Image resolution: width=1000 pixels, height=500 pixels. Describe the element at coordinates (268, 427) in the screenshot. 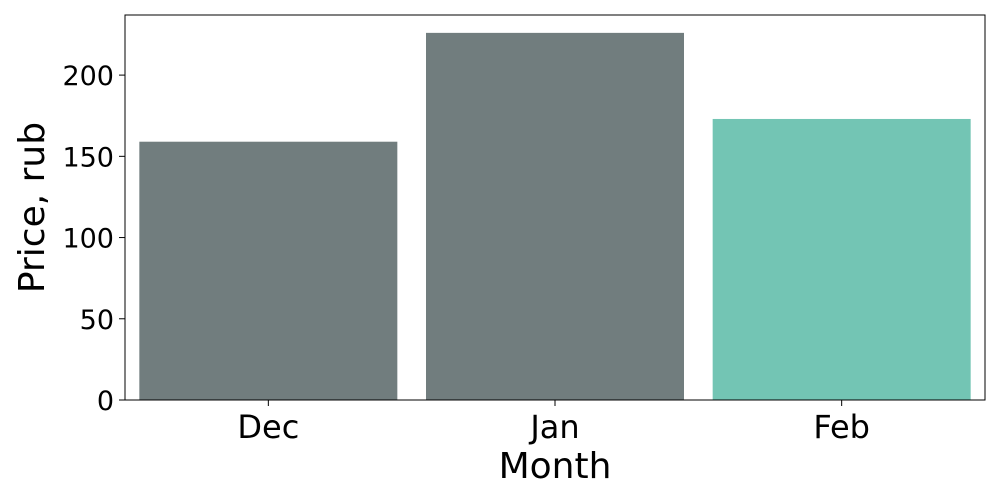

I see `x-tick-label: Dec` at that location.